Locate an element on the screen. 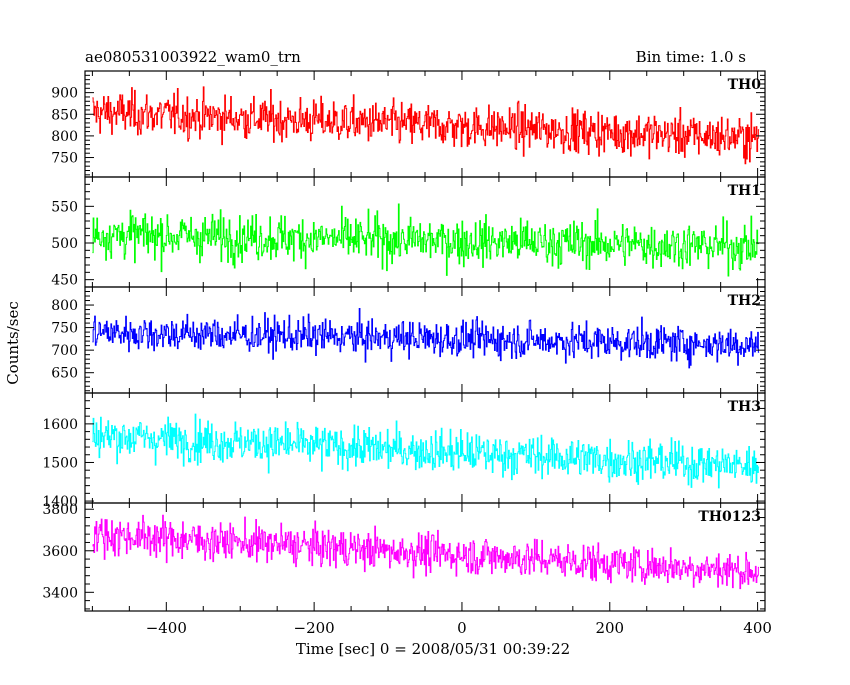 This screenshot has height=685, width=850. y-tick-label: 550 is located at coordinates (64, 207).